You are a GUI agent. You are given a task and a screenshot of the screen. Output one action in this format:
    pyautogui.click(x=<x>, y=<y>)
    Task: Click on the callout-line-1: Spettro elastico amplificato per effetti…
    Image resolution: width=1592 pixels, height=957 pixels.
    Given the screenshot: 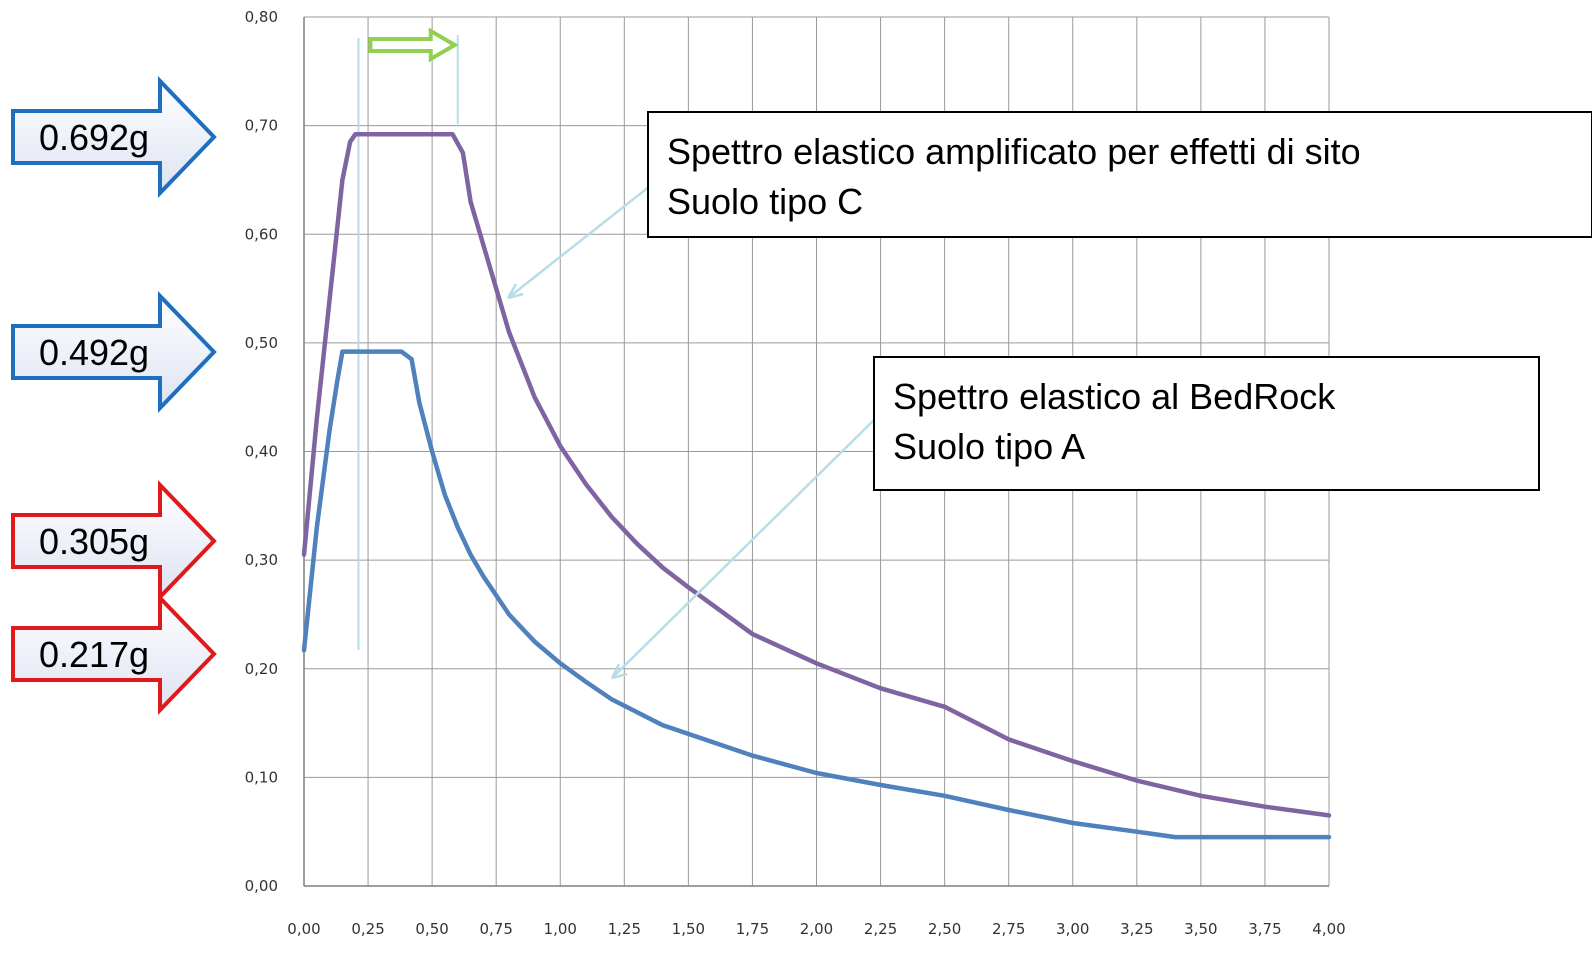 What is the action you would take?
    pyautogui.click(x=1014, y=151)
    